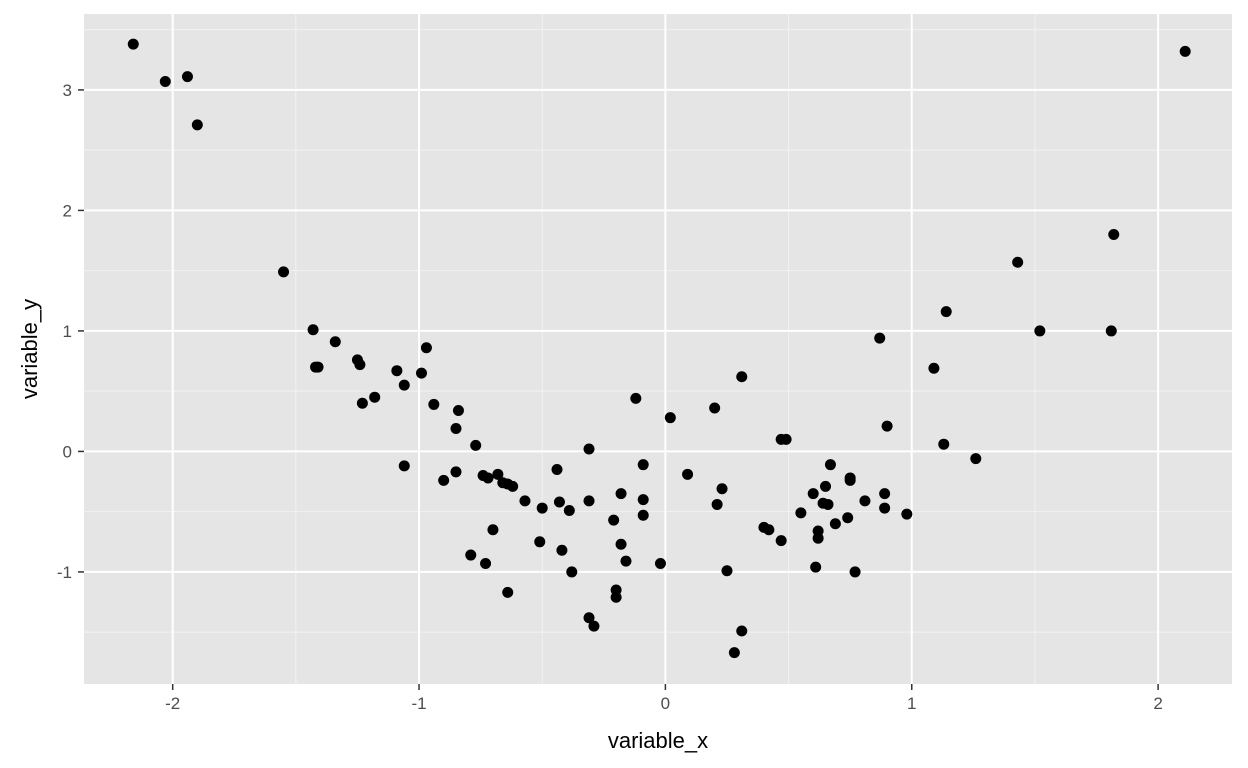  I want to click on x-axis-title: variable_x, so click(658, 740).